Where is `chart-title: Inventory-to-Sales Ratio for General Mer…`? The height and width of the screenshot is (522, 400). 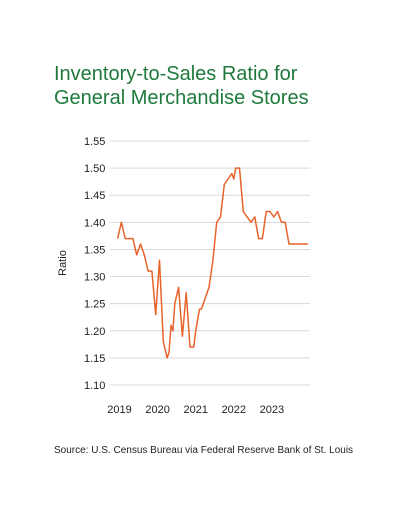
chart-title: Inventory-to-Sales Ratio for General Mer… is located at coordinates (219, 86).